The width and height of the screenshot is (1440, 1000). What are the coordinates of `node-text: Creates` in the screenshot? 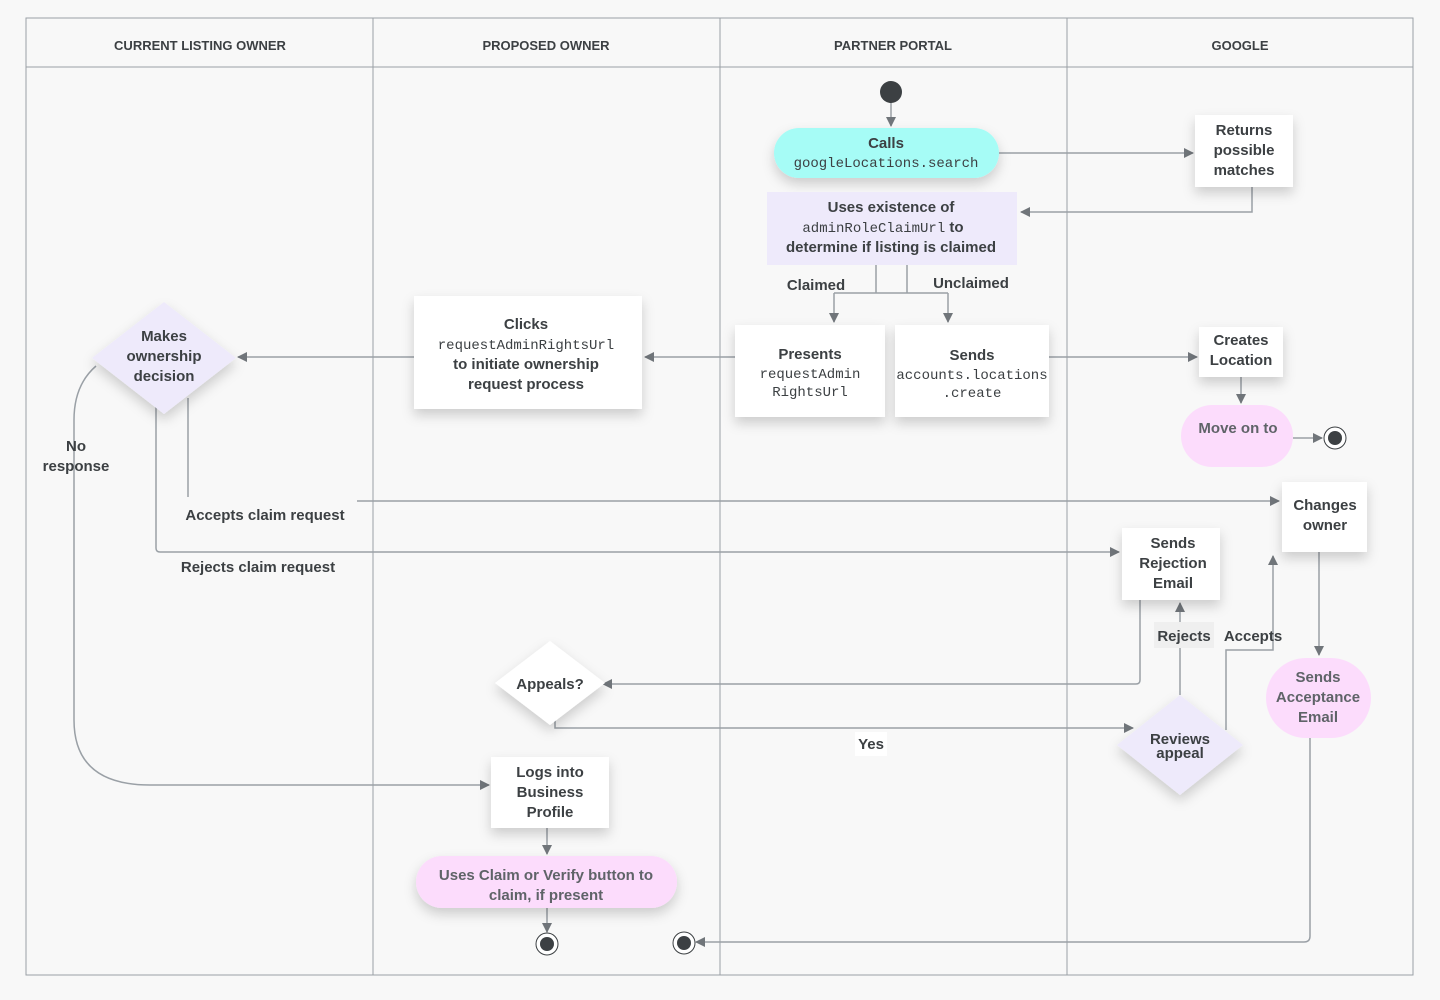 It's located at (1240, 340).